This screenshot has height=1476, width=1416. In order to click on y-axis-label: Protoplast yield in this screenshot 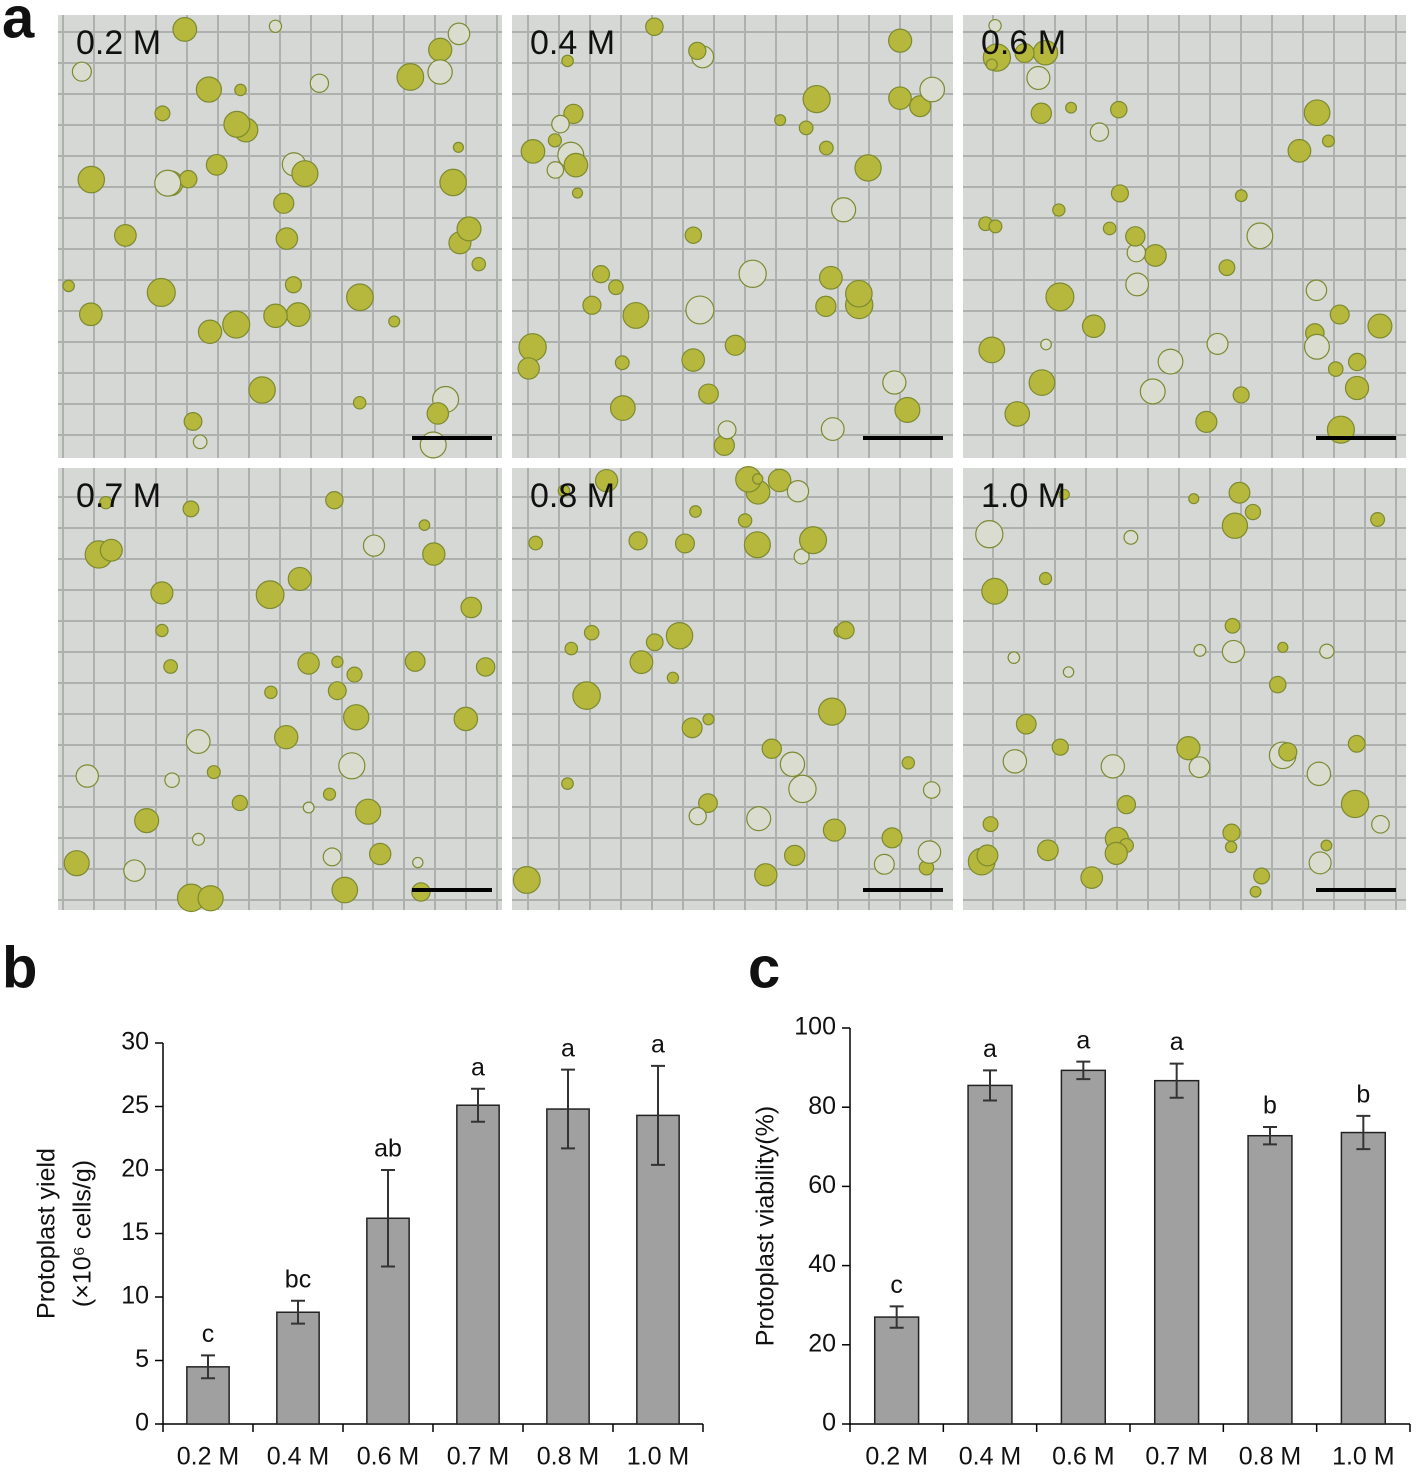, I will do `click(47, 1233)`.